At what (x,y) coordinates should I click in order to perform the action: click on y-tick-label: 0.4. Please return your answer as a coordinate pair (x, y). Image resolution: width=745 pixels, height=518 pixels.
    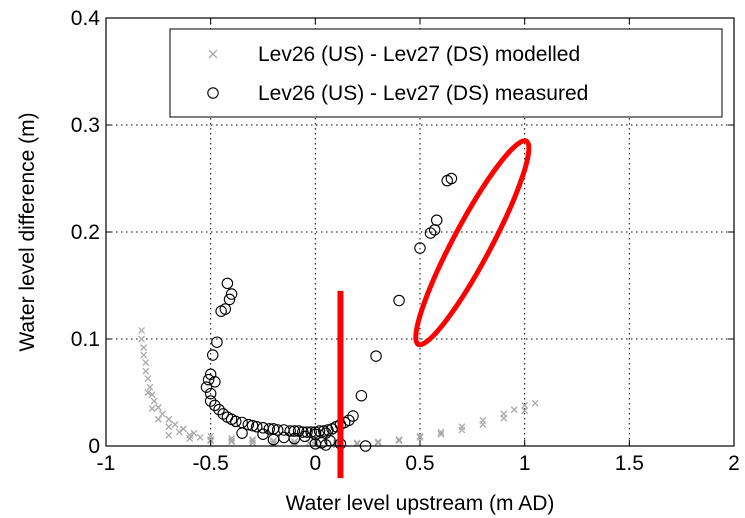
    Looking at the image, I should click on (86, 18).